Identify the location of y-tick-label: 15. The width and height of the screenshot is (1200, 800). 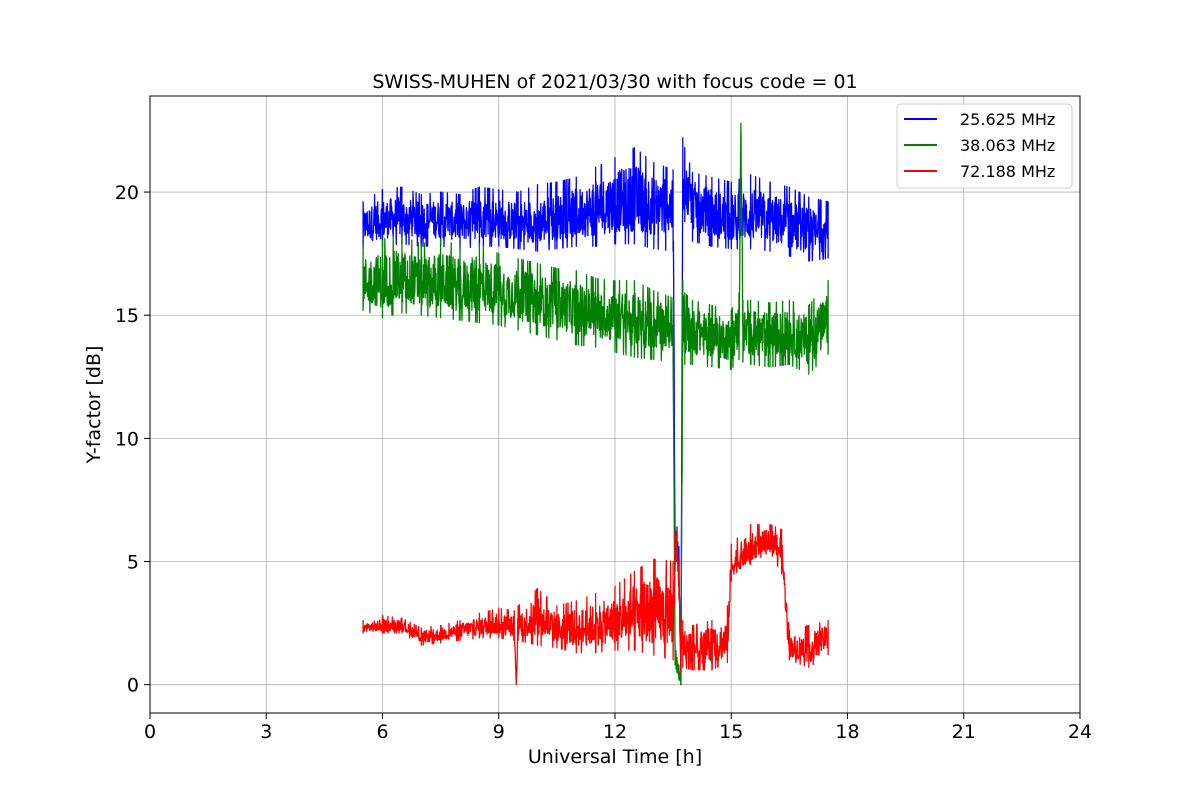
(127, 316).